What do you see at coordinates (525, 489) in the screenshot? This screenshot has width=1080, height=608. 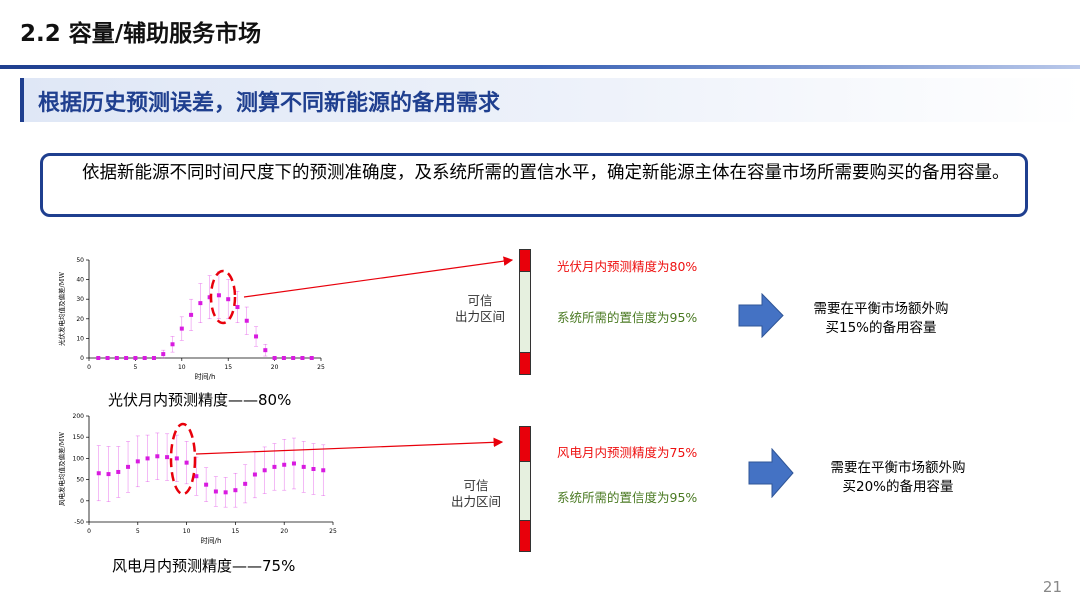 I see `wind-interval-bar` at bounding box center [525, 489].